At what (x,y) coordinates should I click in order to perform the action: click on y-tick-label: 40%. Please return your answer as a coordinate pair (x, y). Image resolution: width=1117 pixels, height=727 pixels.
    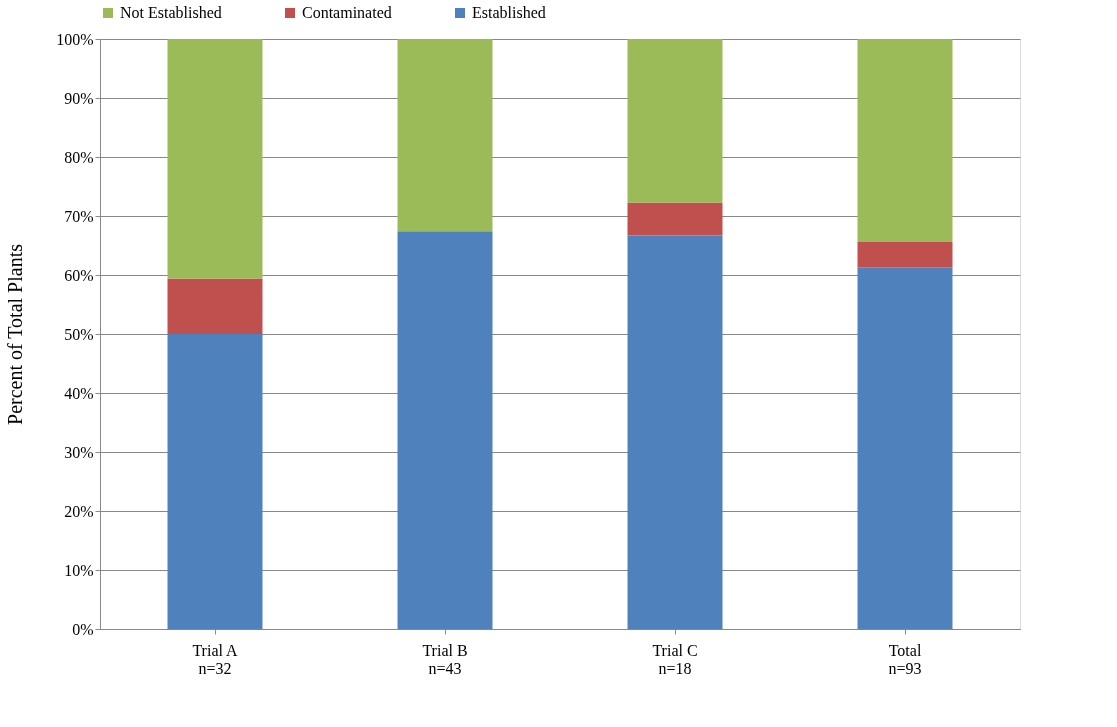
    Looking at the image, I should click on (79, 393).